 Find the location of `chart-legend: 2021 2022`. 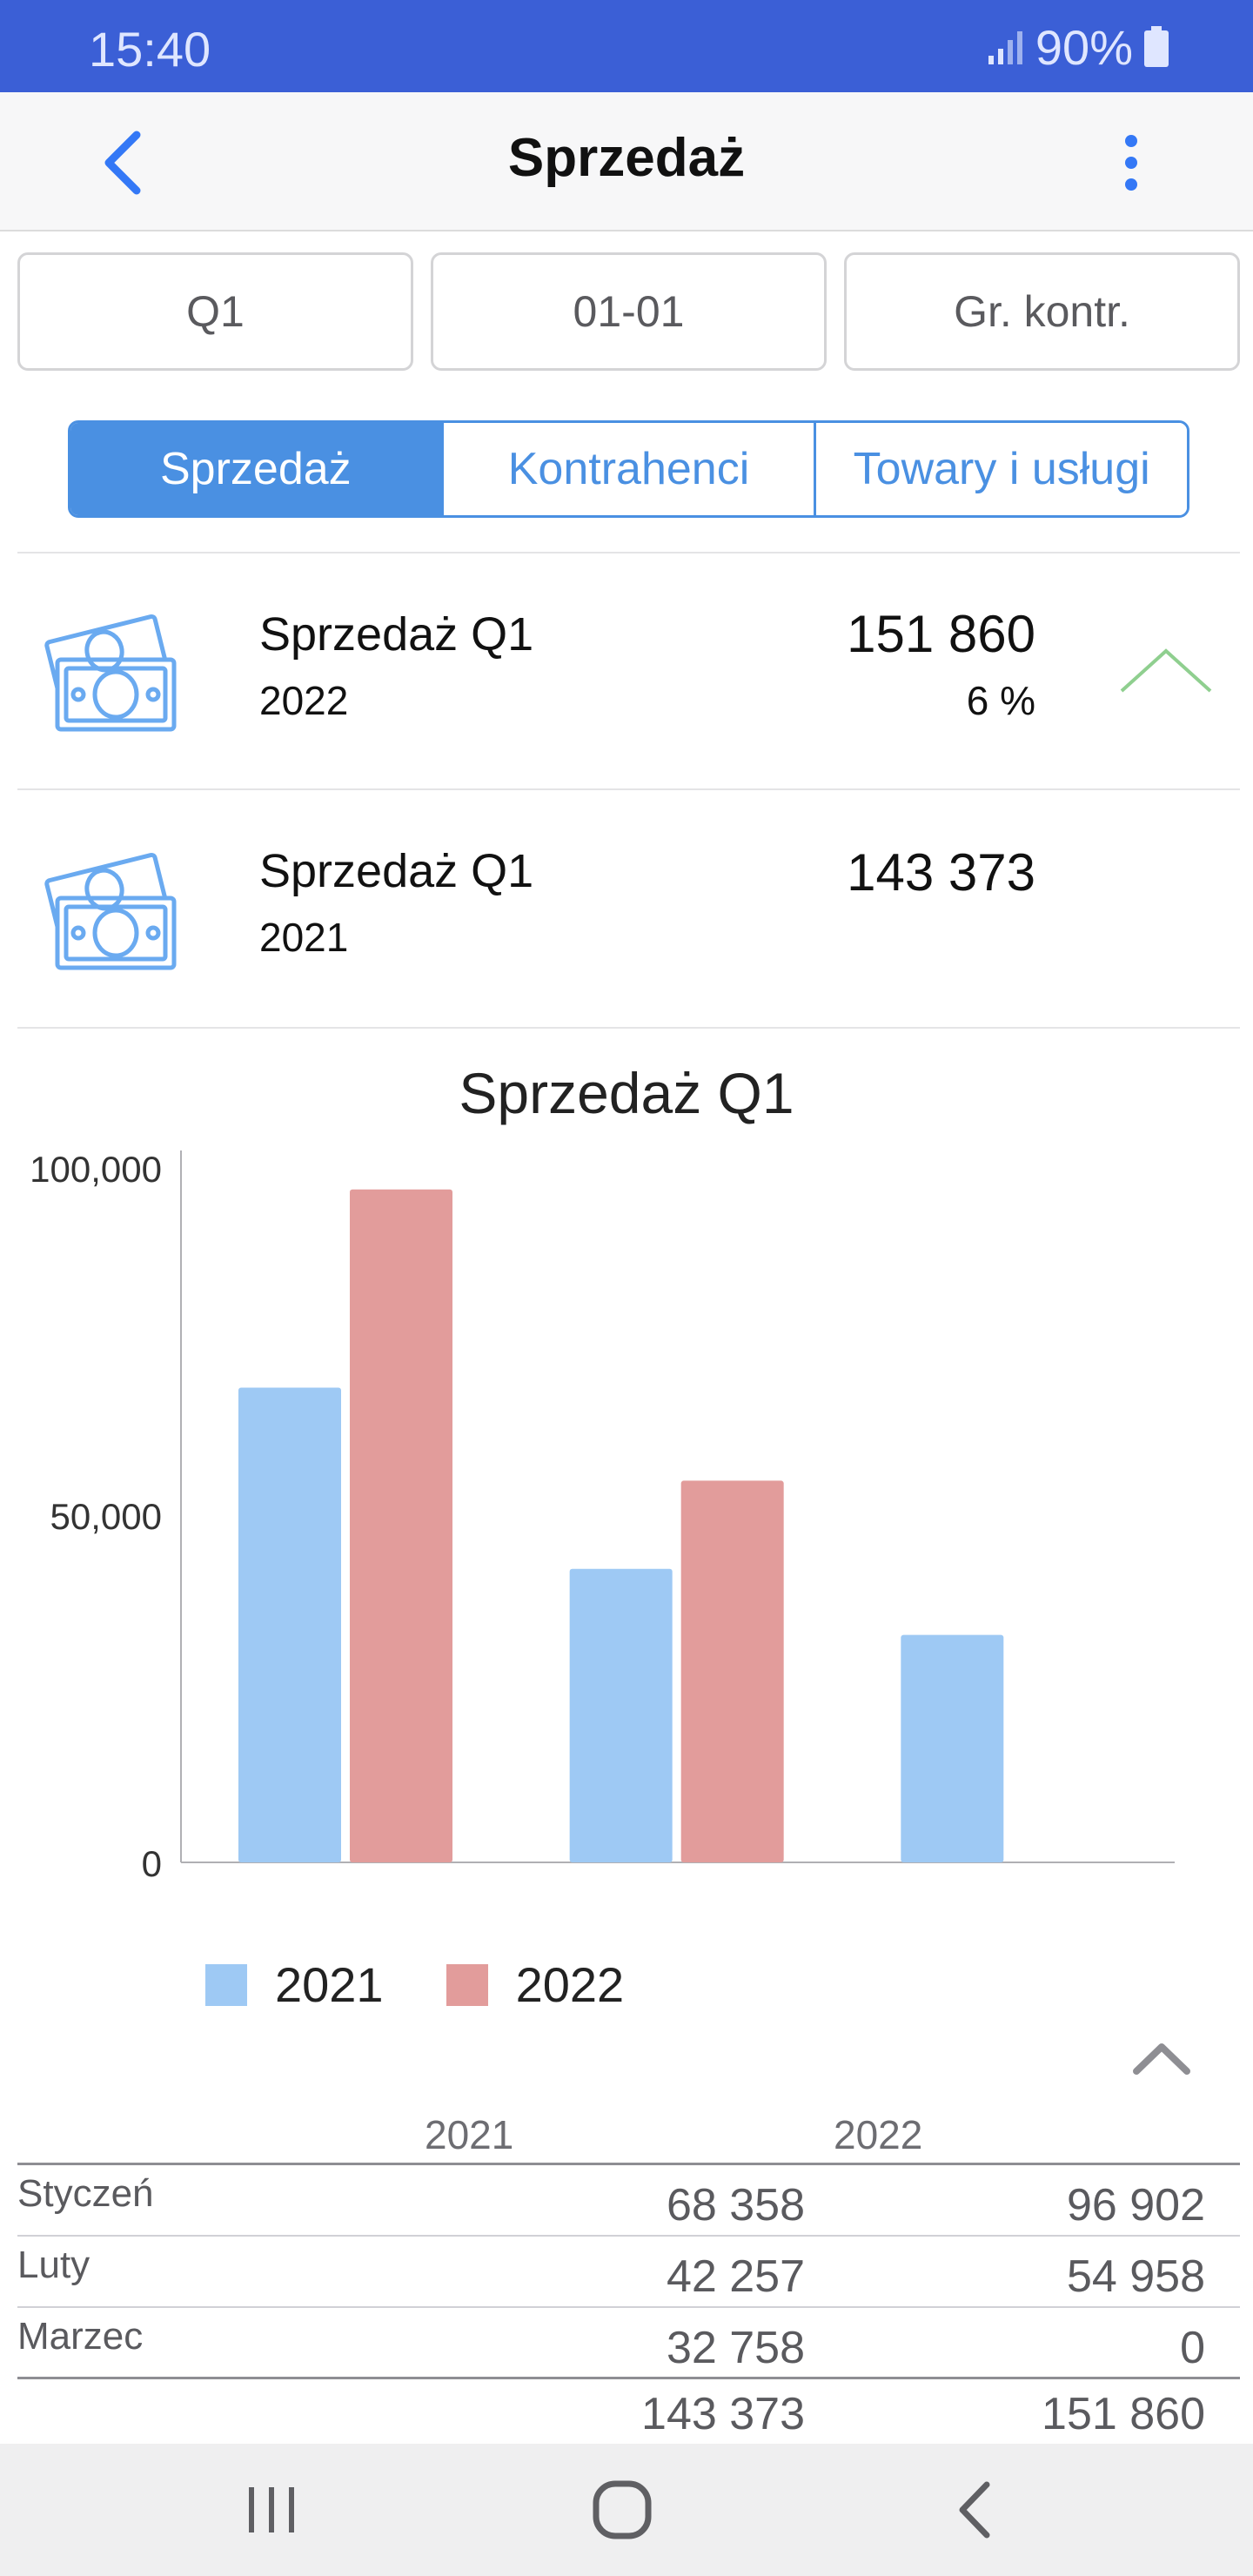

chart-legend: 2021 2022 is located at coordinates (414, 1985).